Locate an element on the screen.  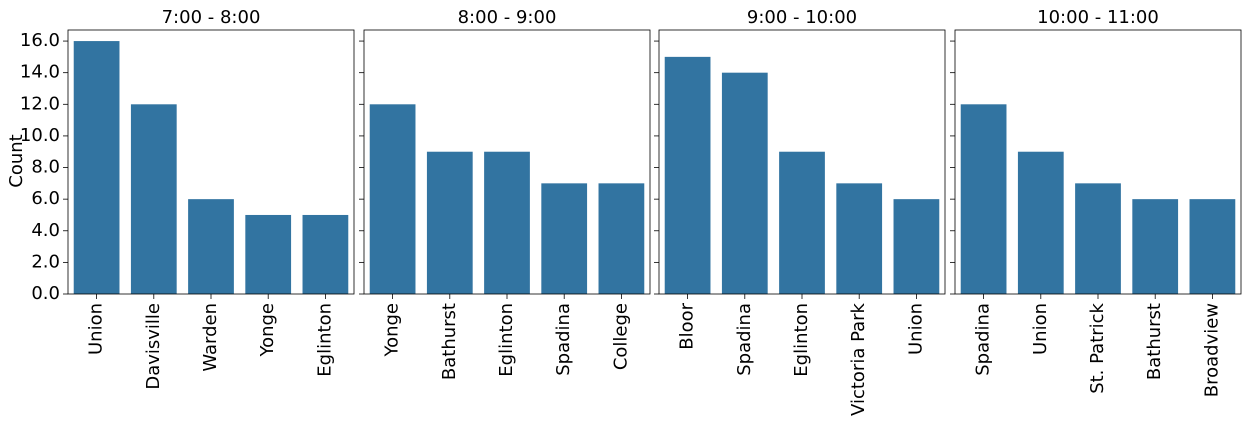
x-tick-label-4-1: Spadina is located at coordinates (983, 339).